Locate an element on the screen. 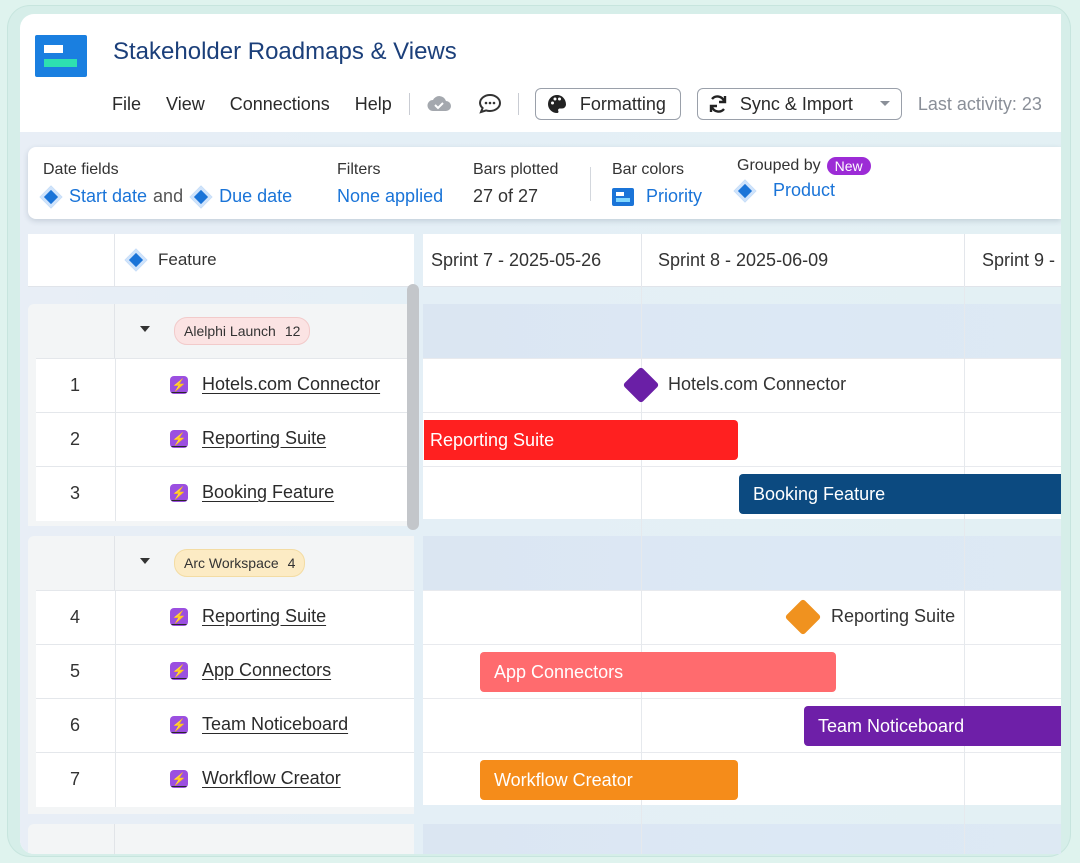  group-header: Alelphi Launch 12 is located at coordinates (221, 331).